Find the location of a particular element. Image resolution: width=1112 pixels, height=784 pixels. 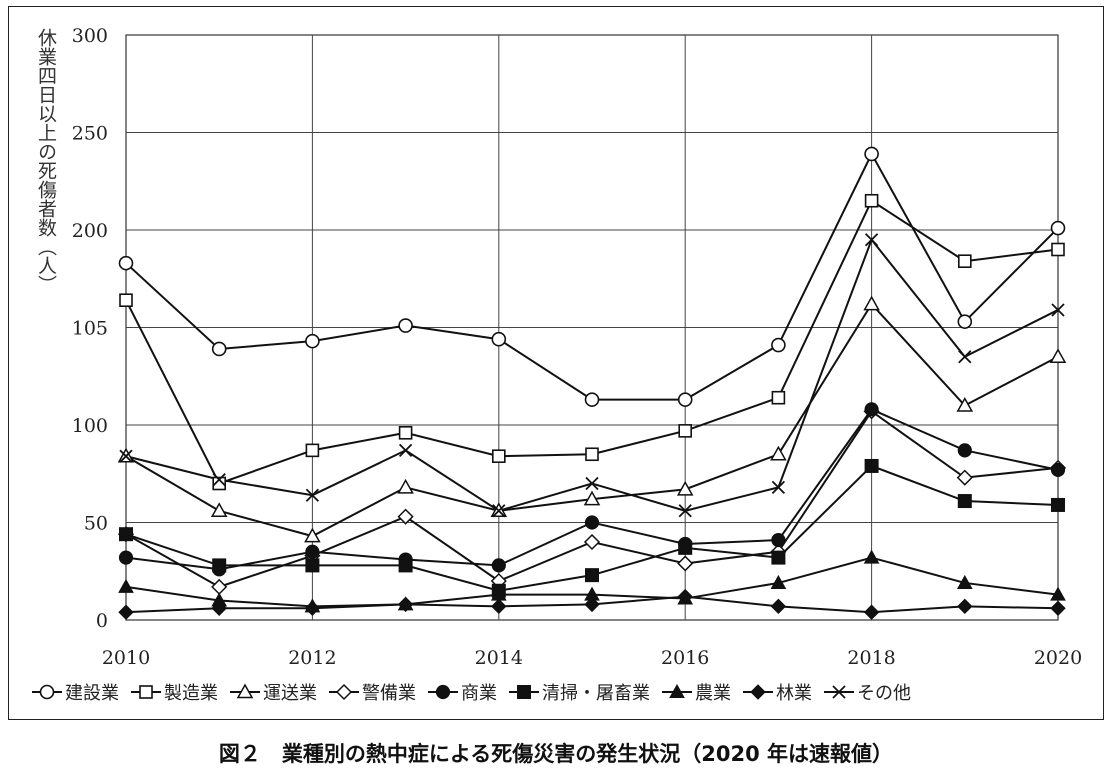

x-tick-label: 2012 is located at coordinates (312, 658).